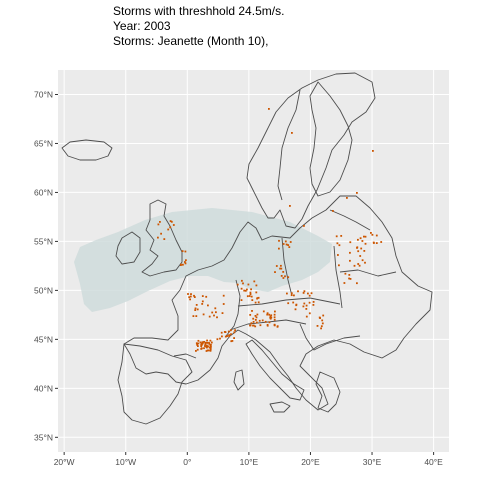  I want to click on baltic-border, so click(350, 220).